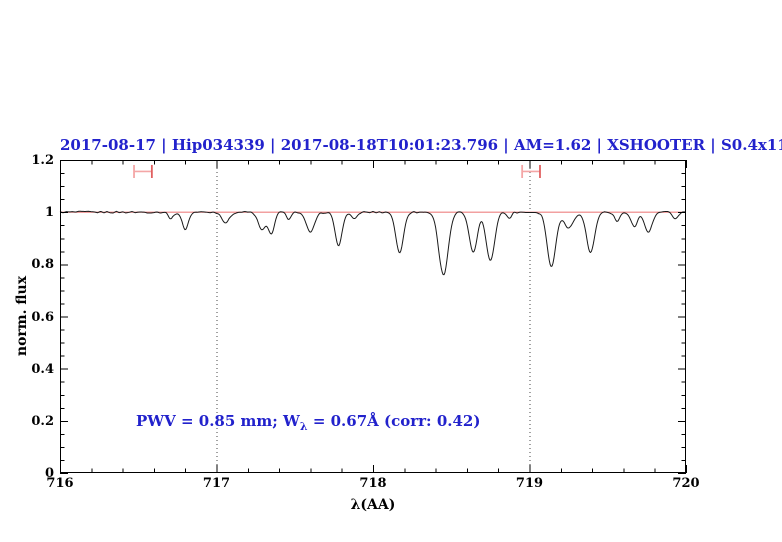  What do you see at coordinates (373, 483) in the screenshot?
I see `x-tick-label: 718` at bounding box center [373, 483].